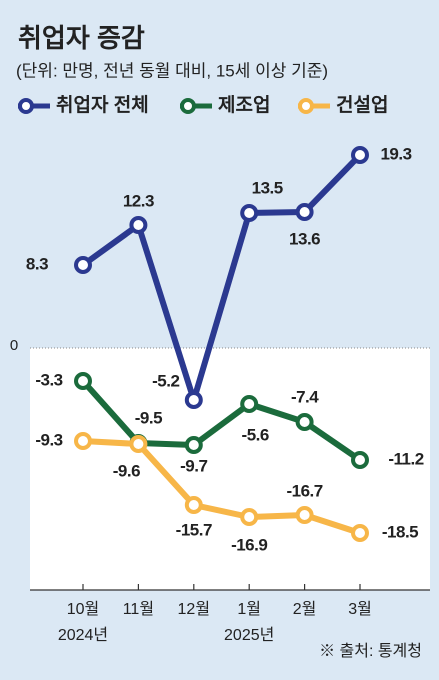  Describe the element at coordinates (172, 70) in the screenshot. I see `chart-subtitle: (단위: 만명, 전년 동월 대비, 15세 이상 기준)` at that location.